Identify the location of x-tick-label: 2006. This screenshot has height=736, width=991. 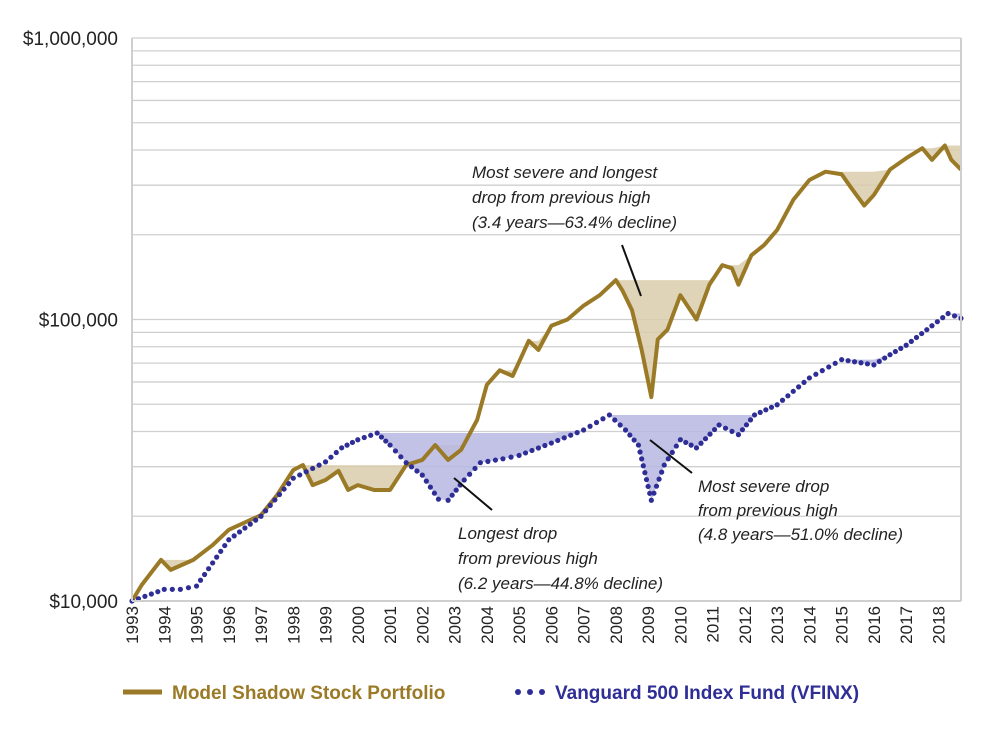
(551, 625).